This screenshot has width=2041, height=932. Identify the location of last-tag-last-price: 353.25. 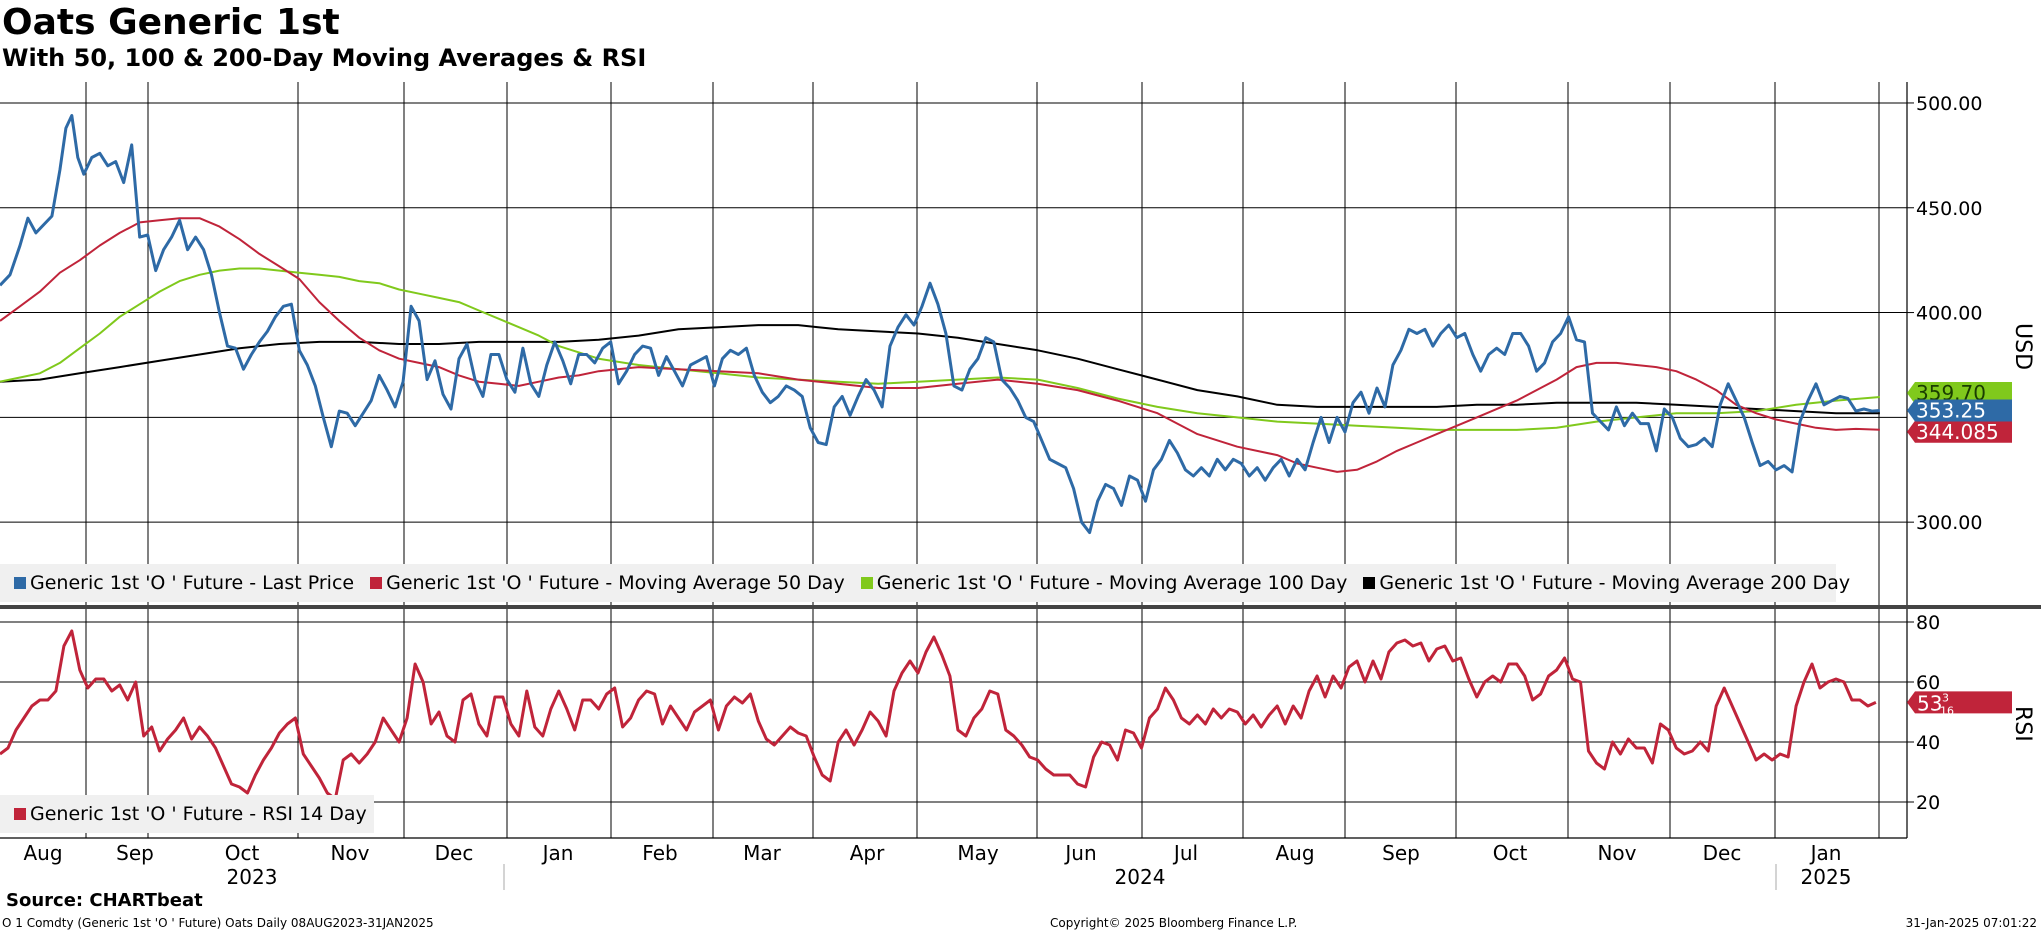
(1959, 411).